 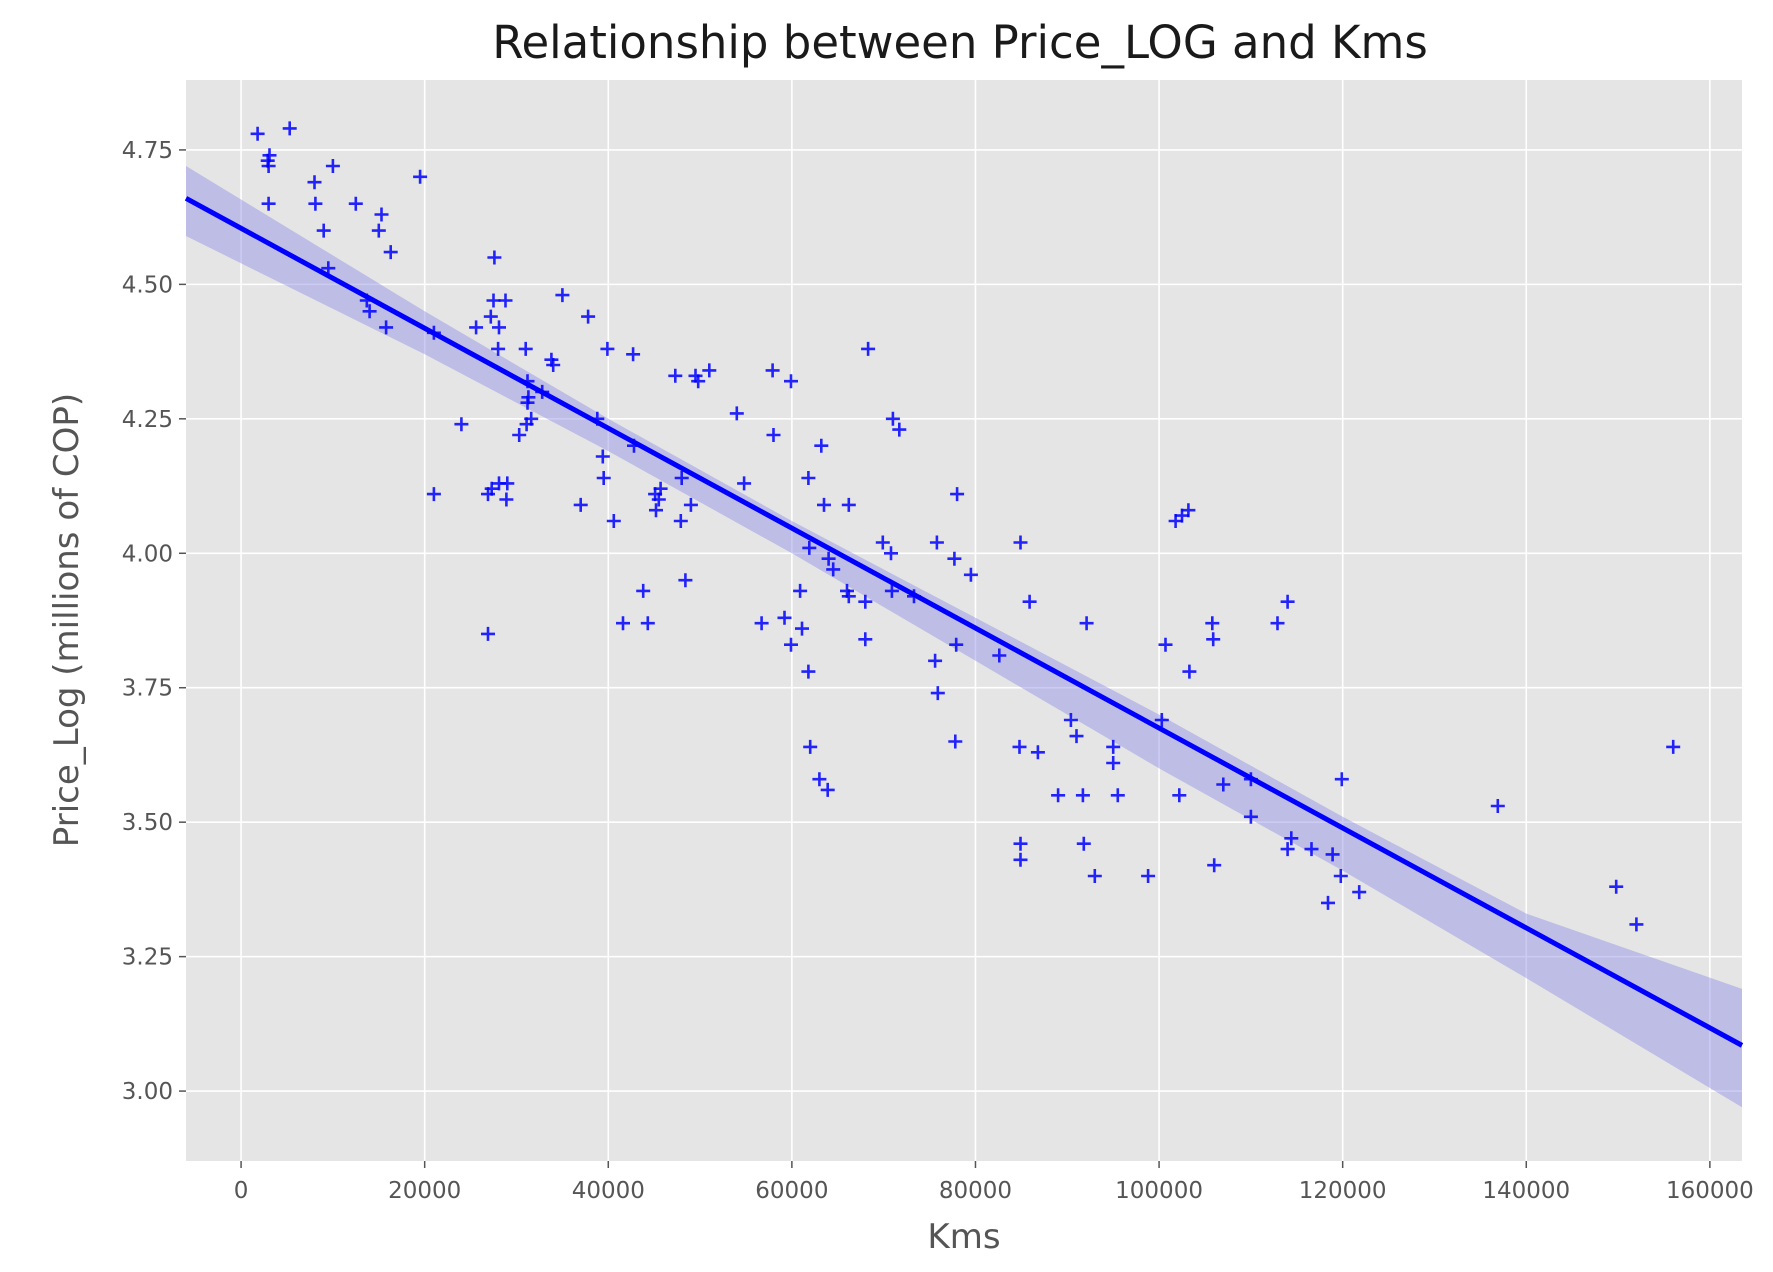 I want to click on x-tick-label: 40000, so click(x=608, y=1191).